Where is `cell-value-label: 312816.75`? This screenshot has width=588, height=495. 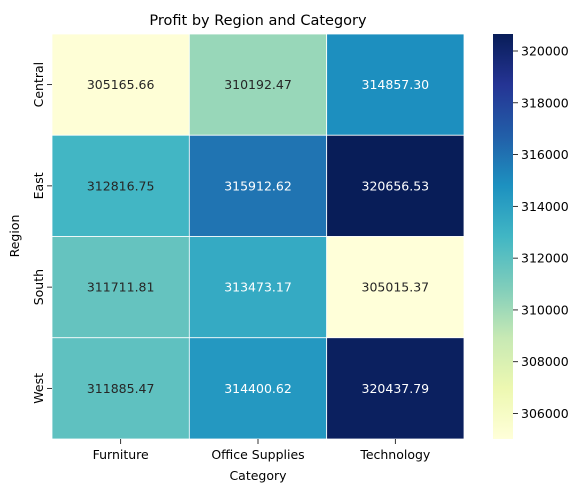
cell-value-label: 312816.75 is located at coordinates (121, 185).